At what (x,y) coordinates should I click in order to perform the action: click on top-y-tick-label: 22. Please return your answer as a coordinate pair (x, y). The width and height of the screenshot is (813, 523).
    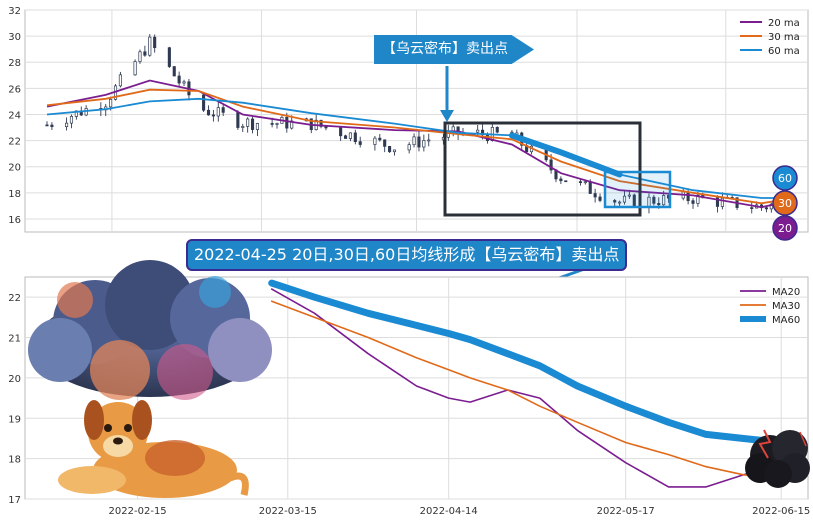
    Looking at the image, I should click on (14, 142).